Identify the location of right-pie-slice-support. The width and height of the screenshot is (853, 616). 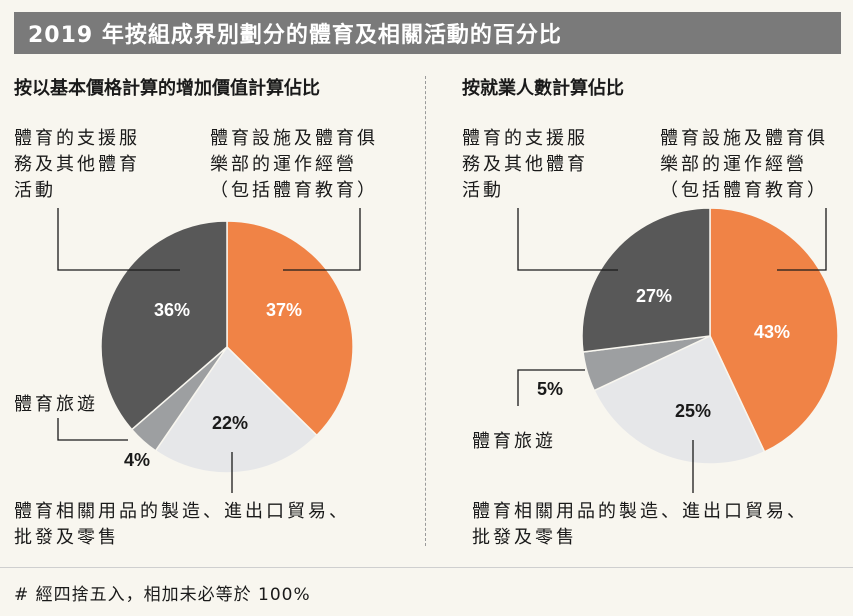
(646, 280).